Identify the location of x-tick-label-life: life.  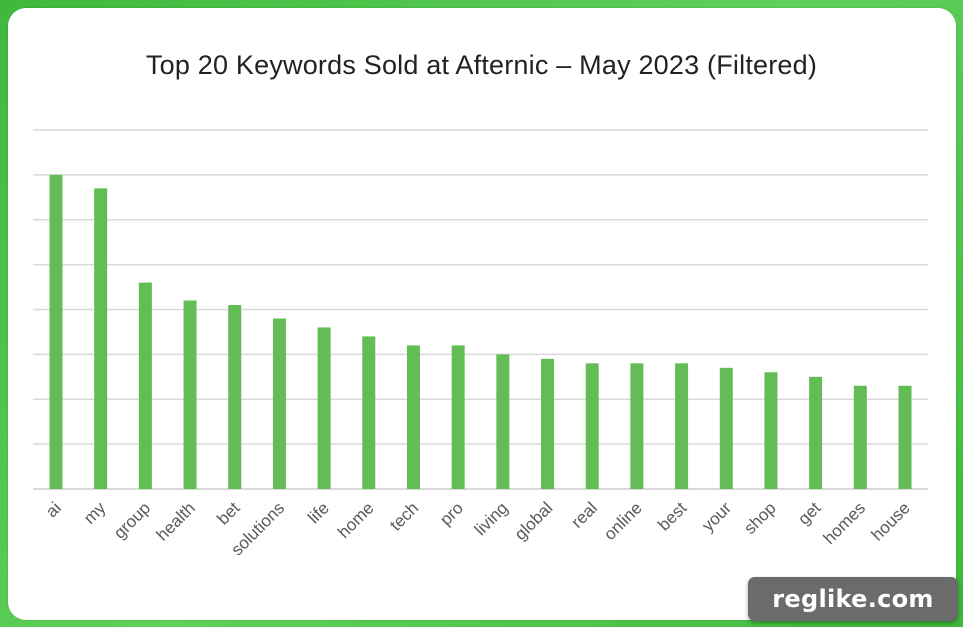
(318, 512).